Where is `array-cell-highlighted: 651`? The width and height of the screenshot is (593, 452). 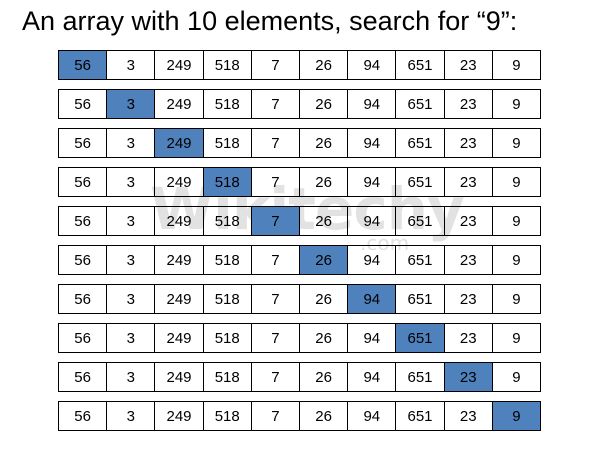 array-cell-highlighted: 651 is located at coordinates (419, 338).